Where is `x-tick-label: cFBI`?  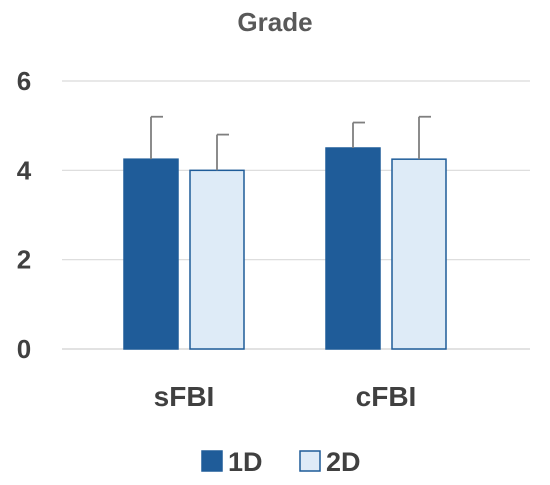
x-tick-label: cFBI is located at coordinates (386, 396).